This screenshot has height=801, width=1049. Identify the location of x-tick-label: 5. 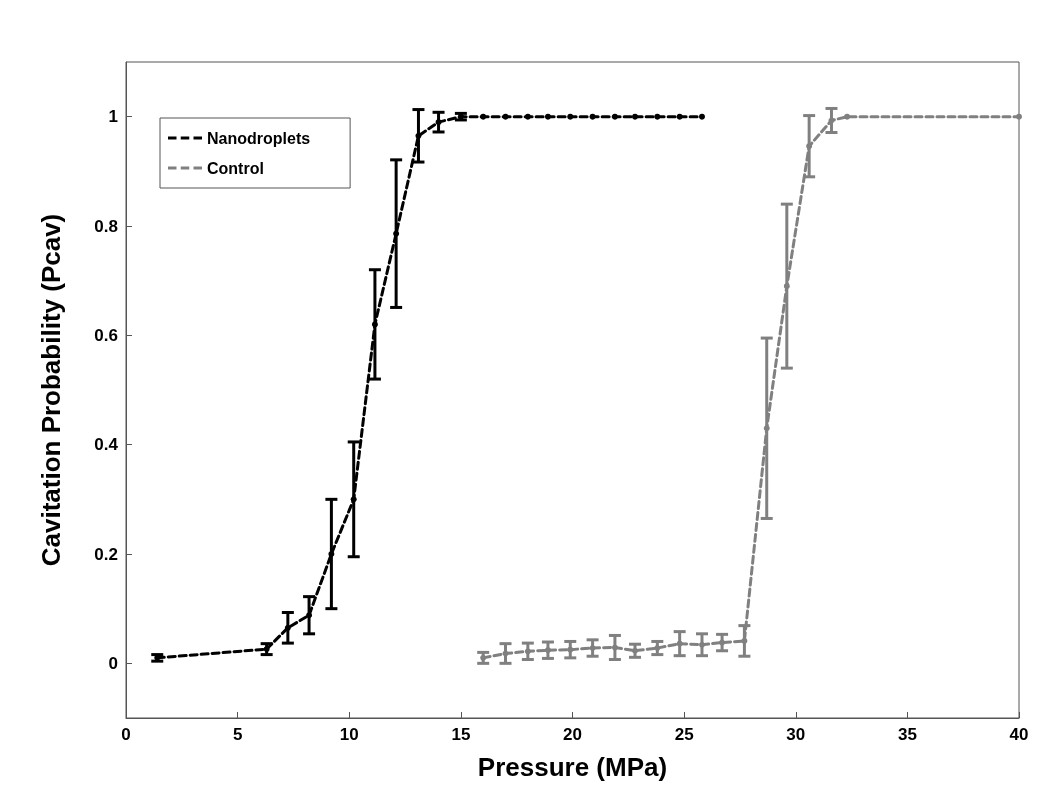
(237, 734).